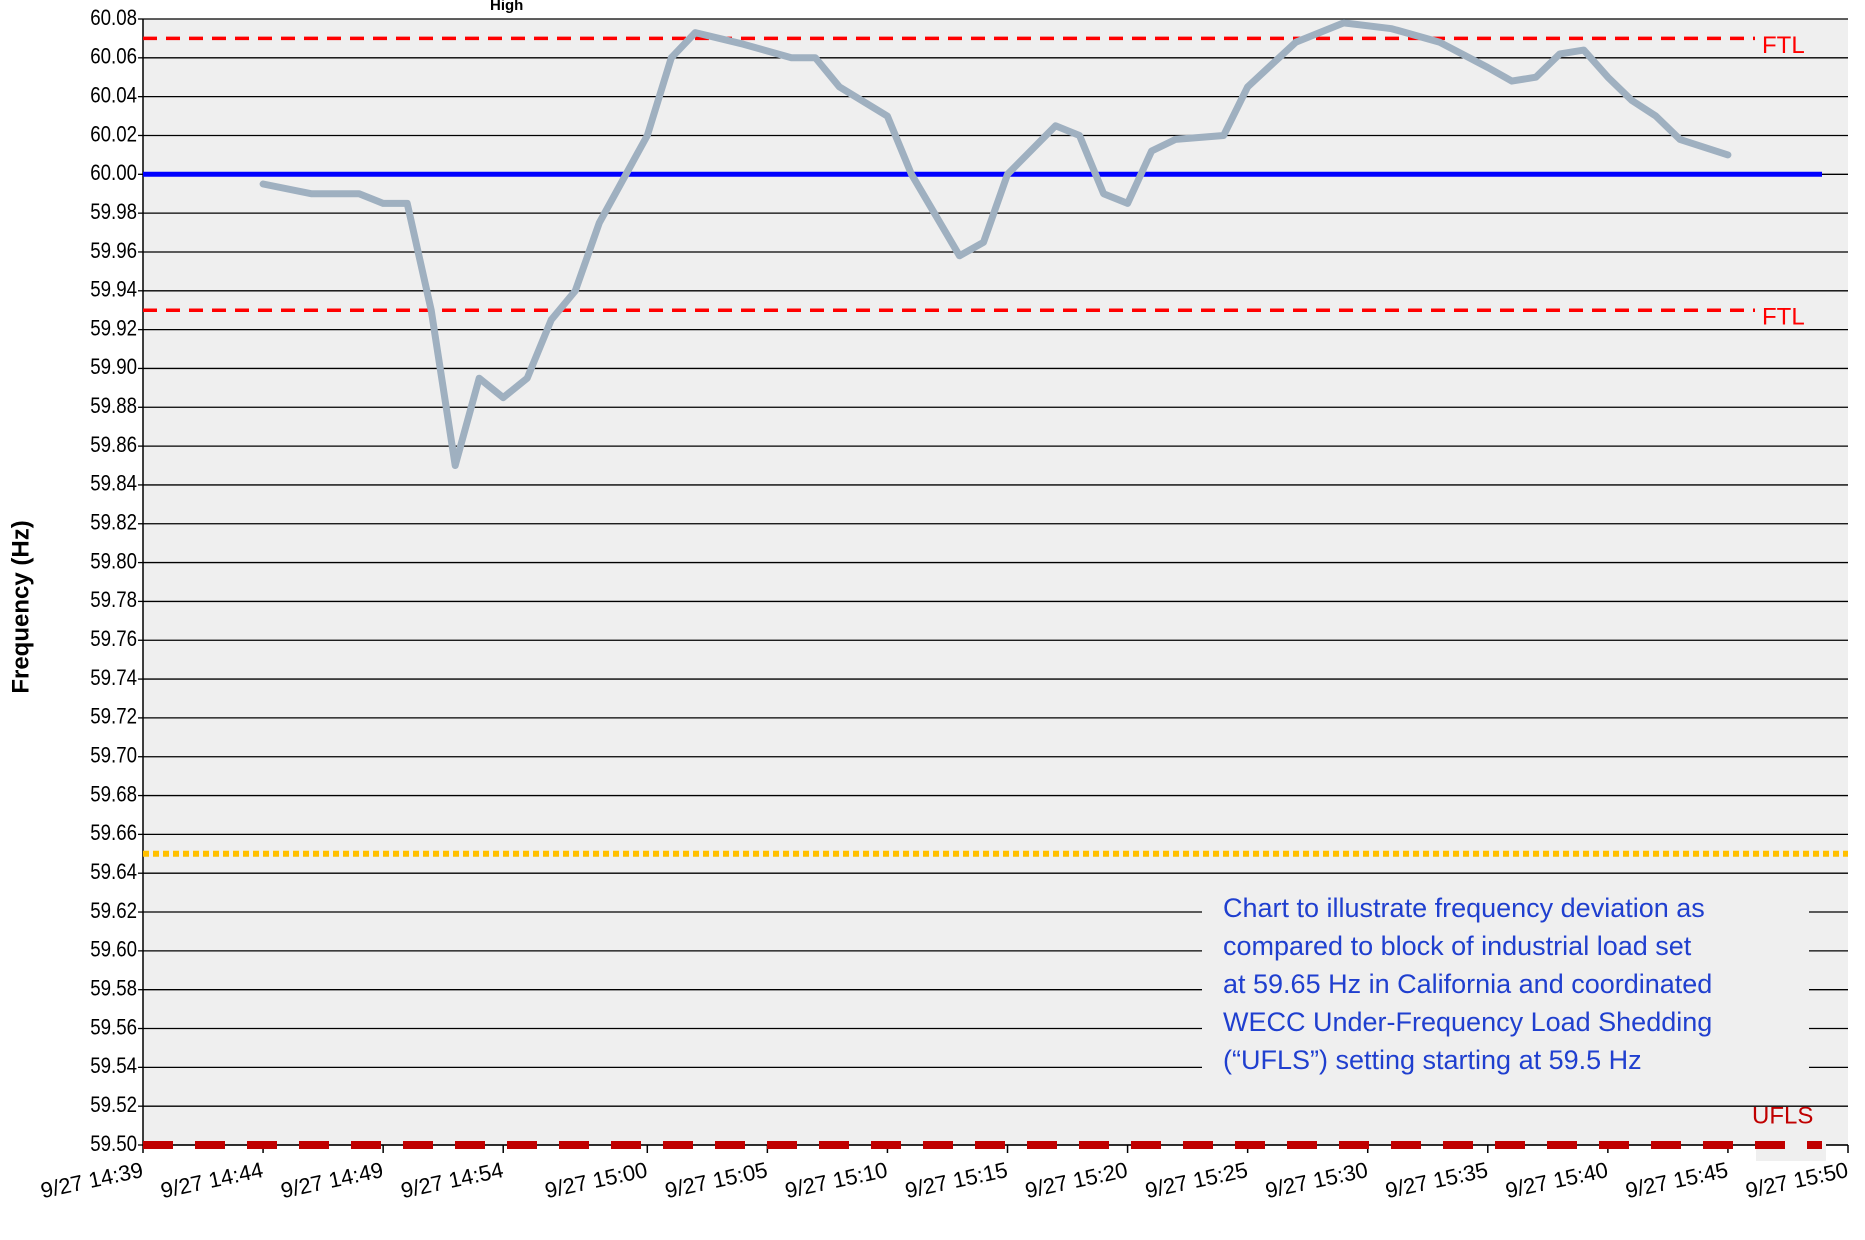  What do you see at coordinates (211, 1180) in the screenshot?
I see `x-tick-label: 9/27 14:44` at bounding box center [211, 1180].